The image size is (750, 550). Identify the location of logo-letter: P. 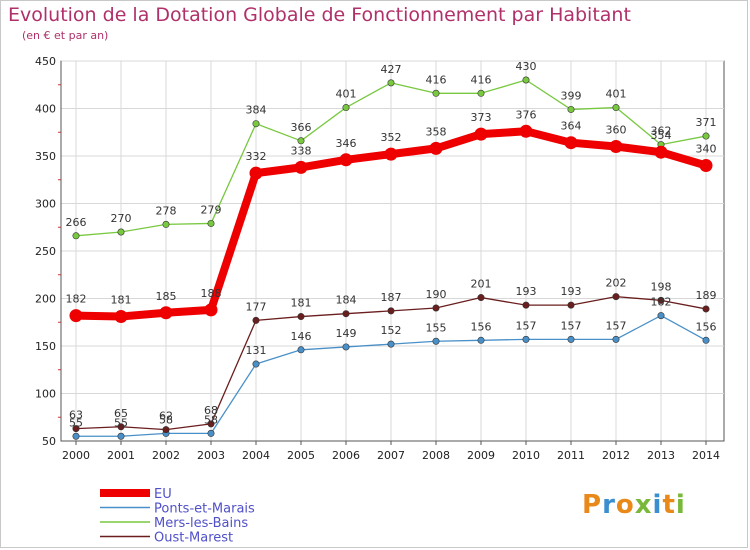
(592, 505).